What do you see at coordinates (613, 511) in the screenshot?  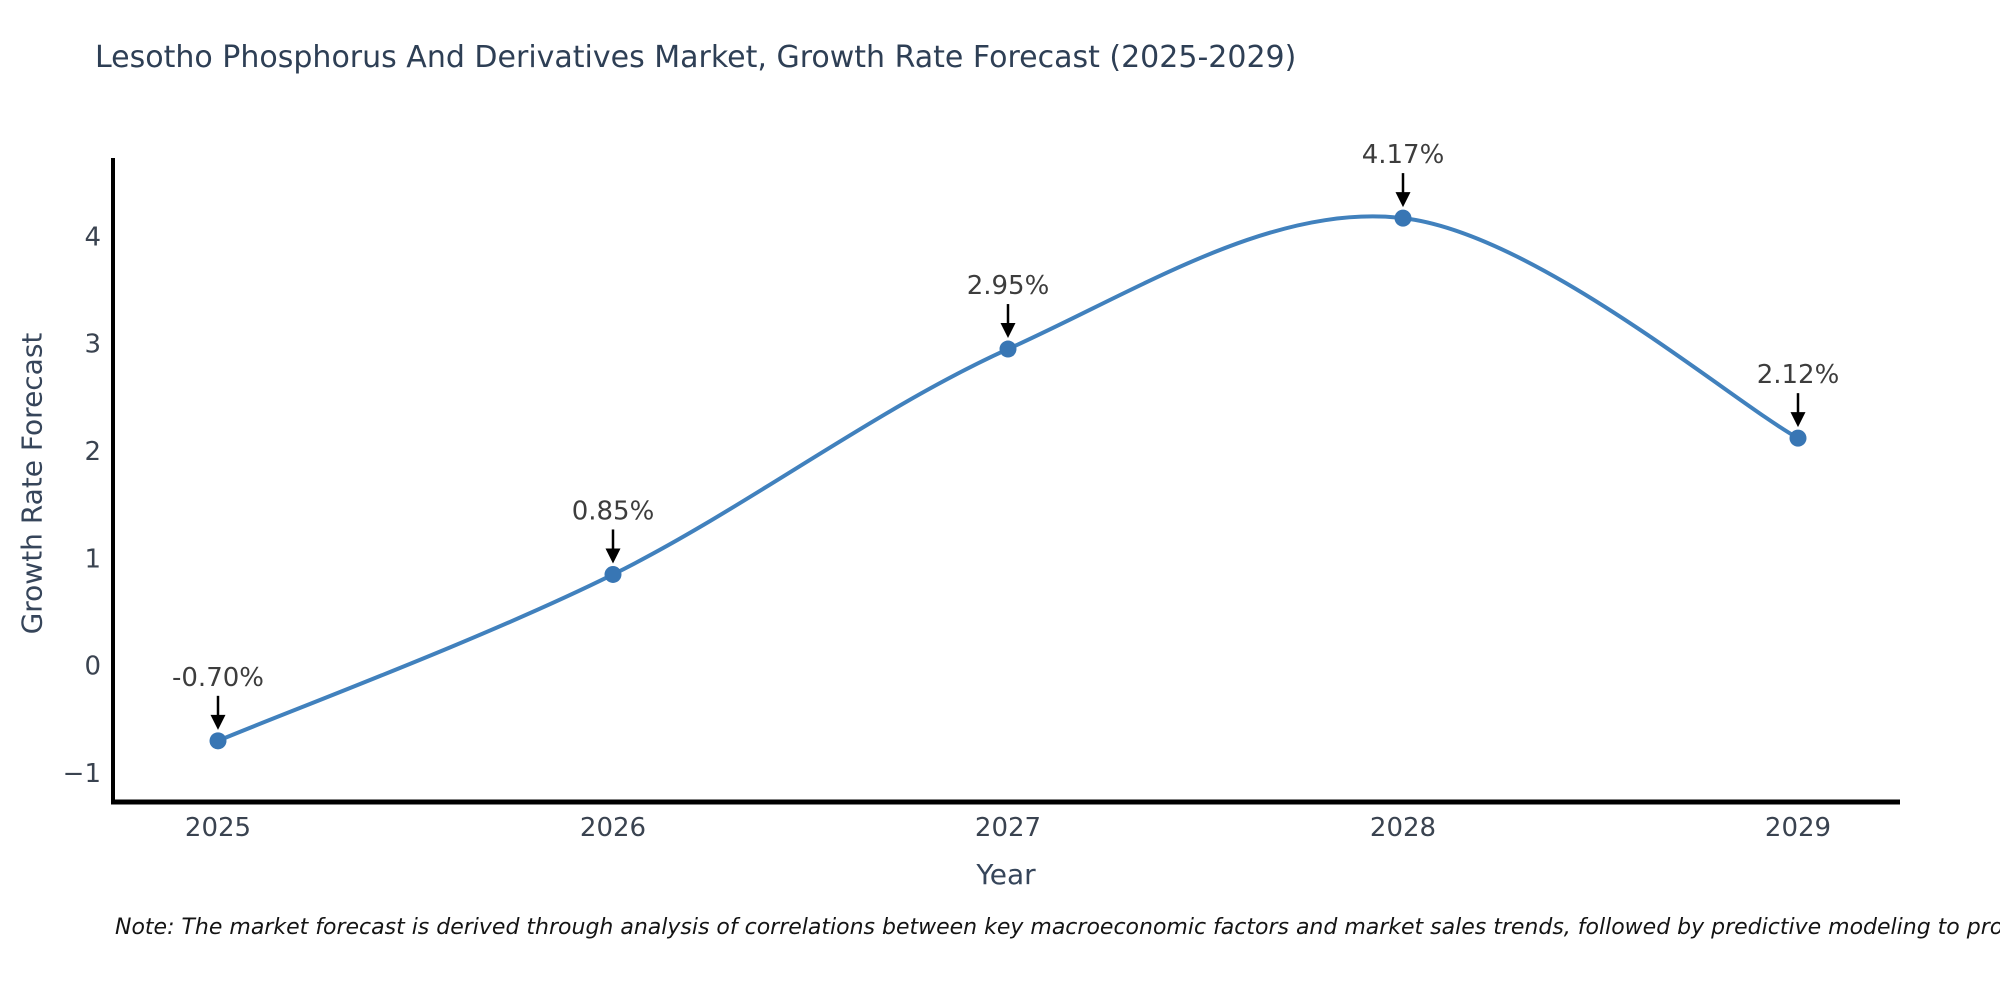 I see `annotation-label: 0.85%` at bounding box center [613, 511].